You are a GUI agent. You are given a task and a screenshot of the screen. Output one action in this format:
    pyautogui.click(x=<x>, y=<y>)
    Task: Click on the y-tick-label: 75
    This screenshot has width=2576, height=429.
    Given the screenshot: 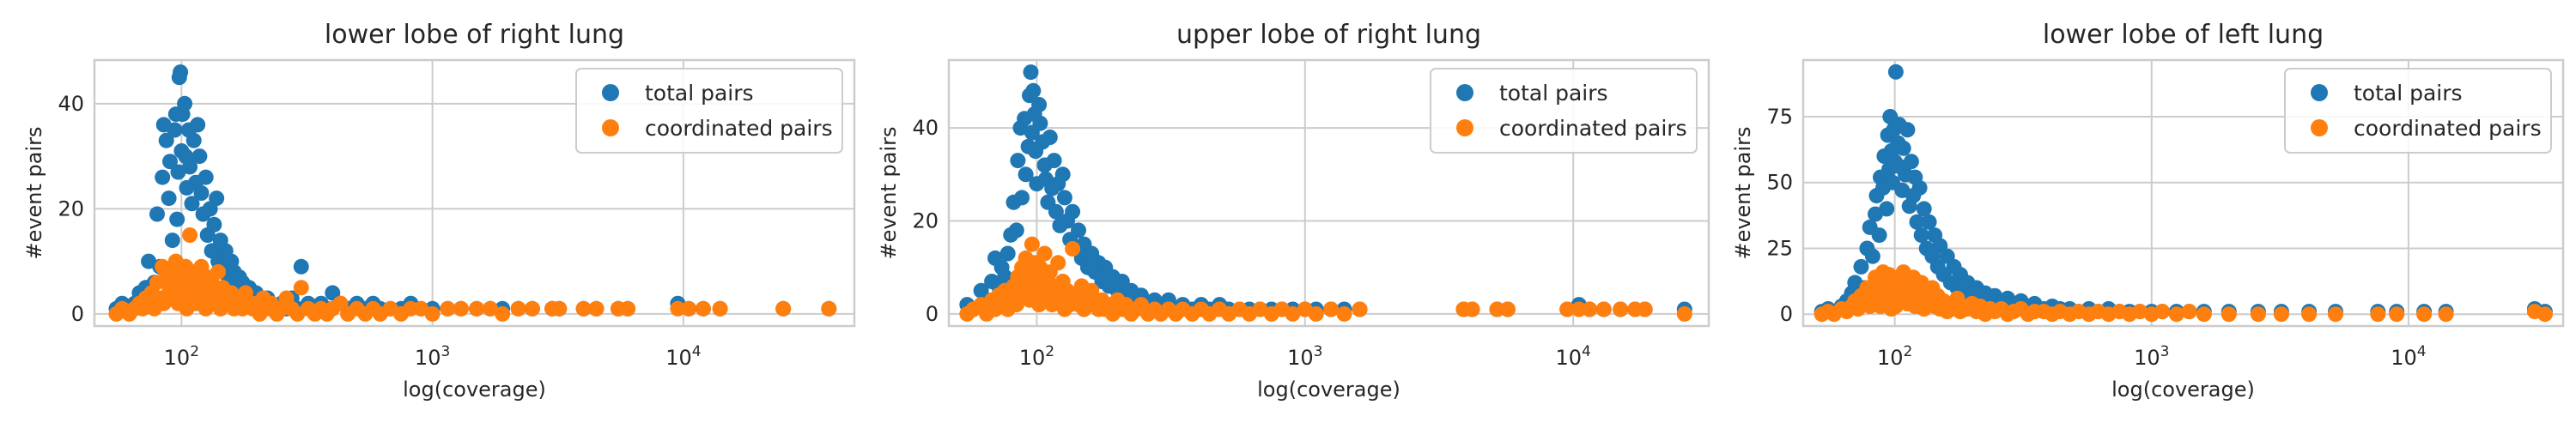 What is the action you would take?
    pyautogui.click(x=1779, y=117)
    